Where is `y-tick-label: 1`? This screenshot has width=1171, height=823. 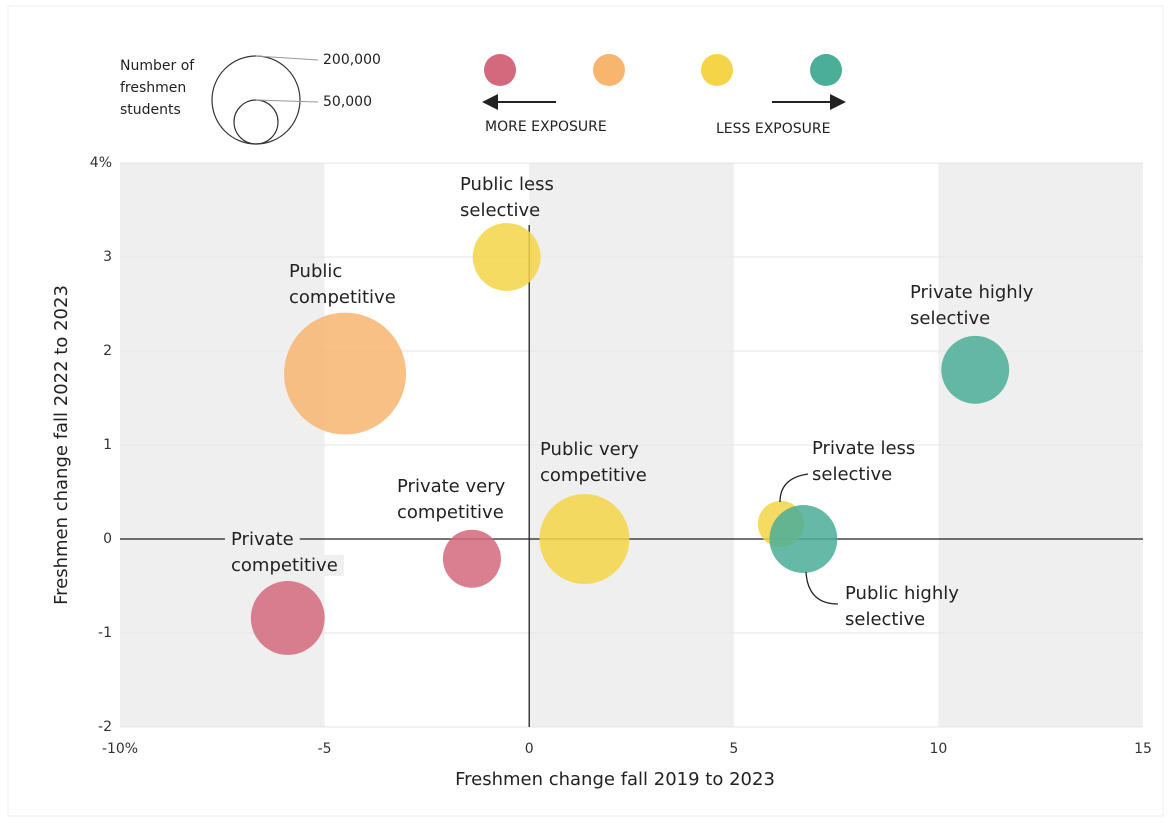
y-tick-label: 1 is located at coordinates (107, 445).